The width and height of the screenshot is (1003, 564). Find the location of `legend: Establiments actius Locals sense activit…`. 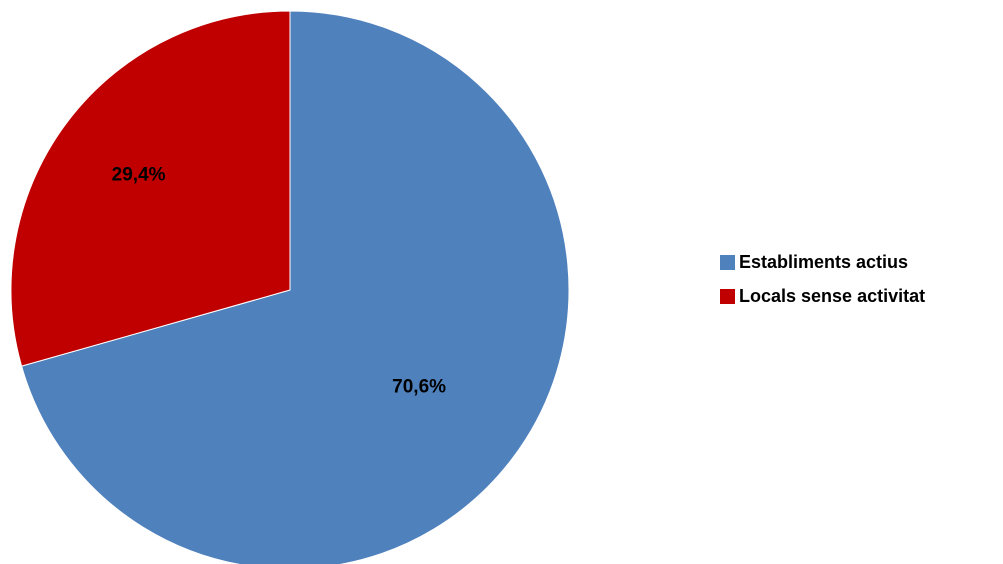

legend: Establiments actius Locals sense activit… is located at coordinates (861, 286).